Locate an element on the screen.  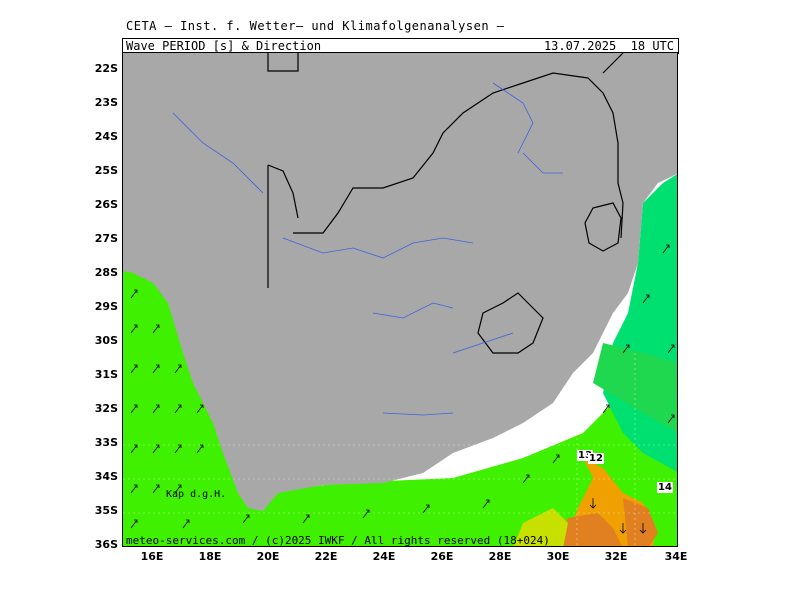
lon-label: 24E is located at coordinates (384, 556).